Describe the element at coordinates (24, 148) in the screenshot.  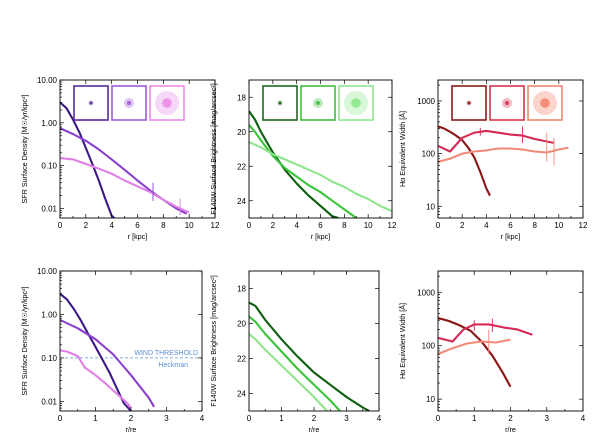
I see `y-axis-label: SFR Surface Density [M☉/yr/kpc²]` at that location.